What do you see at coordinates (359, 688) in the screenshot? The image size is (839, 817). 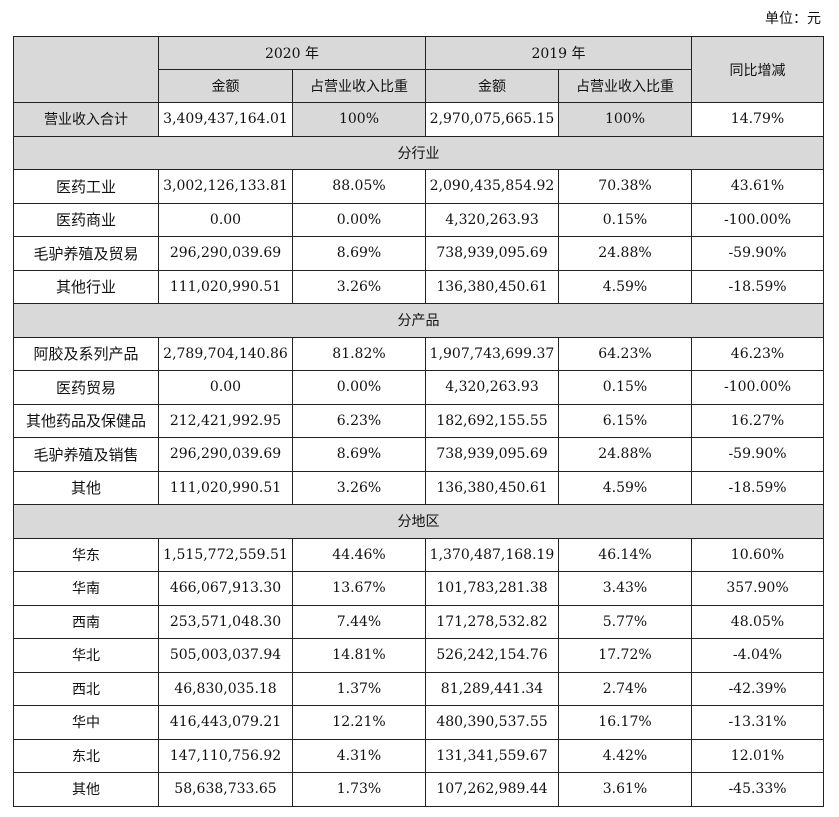 I see `cell-ratio-2020: 1.37%` at bounding box center [359, 688].